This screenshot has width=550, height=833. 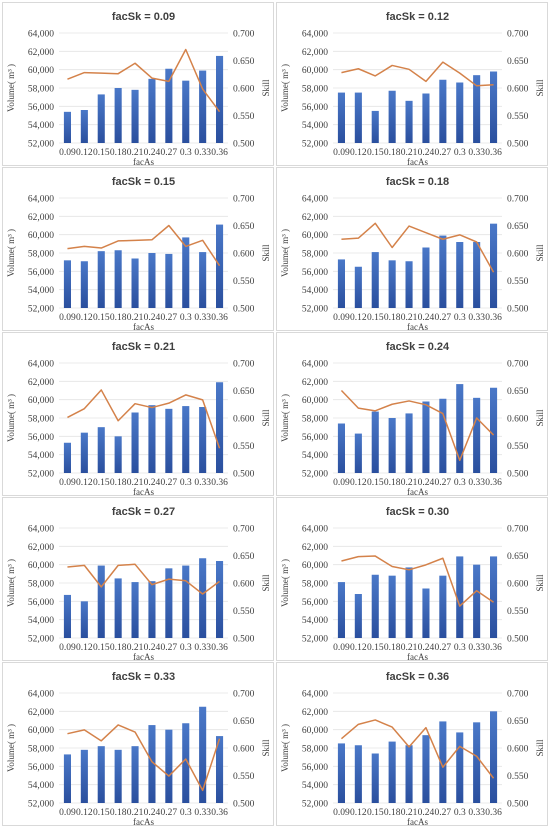 What do you see at coordinates (143, 162) in the screenshot?
I see `x-axis-label: facAs` at bounding box center [143, 162].